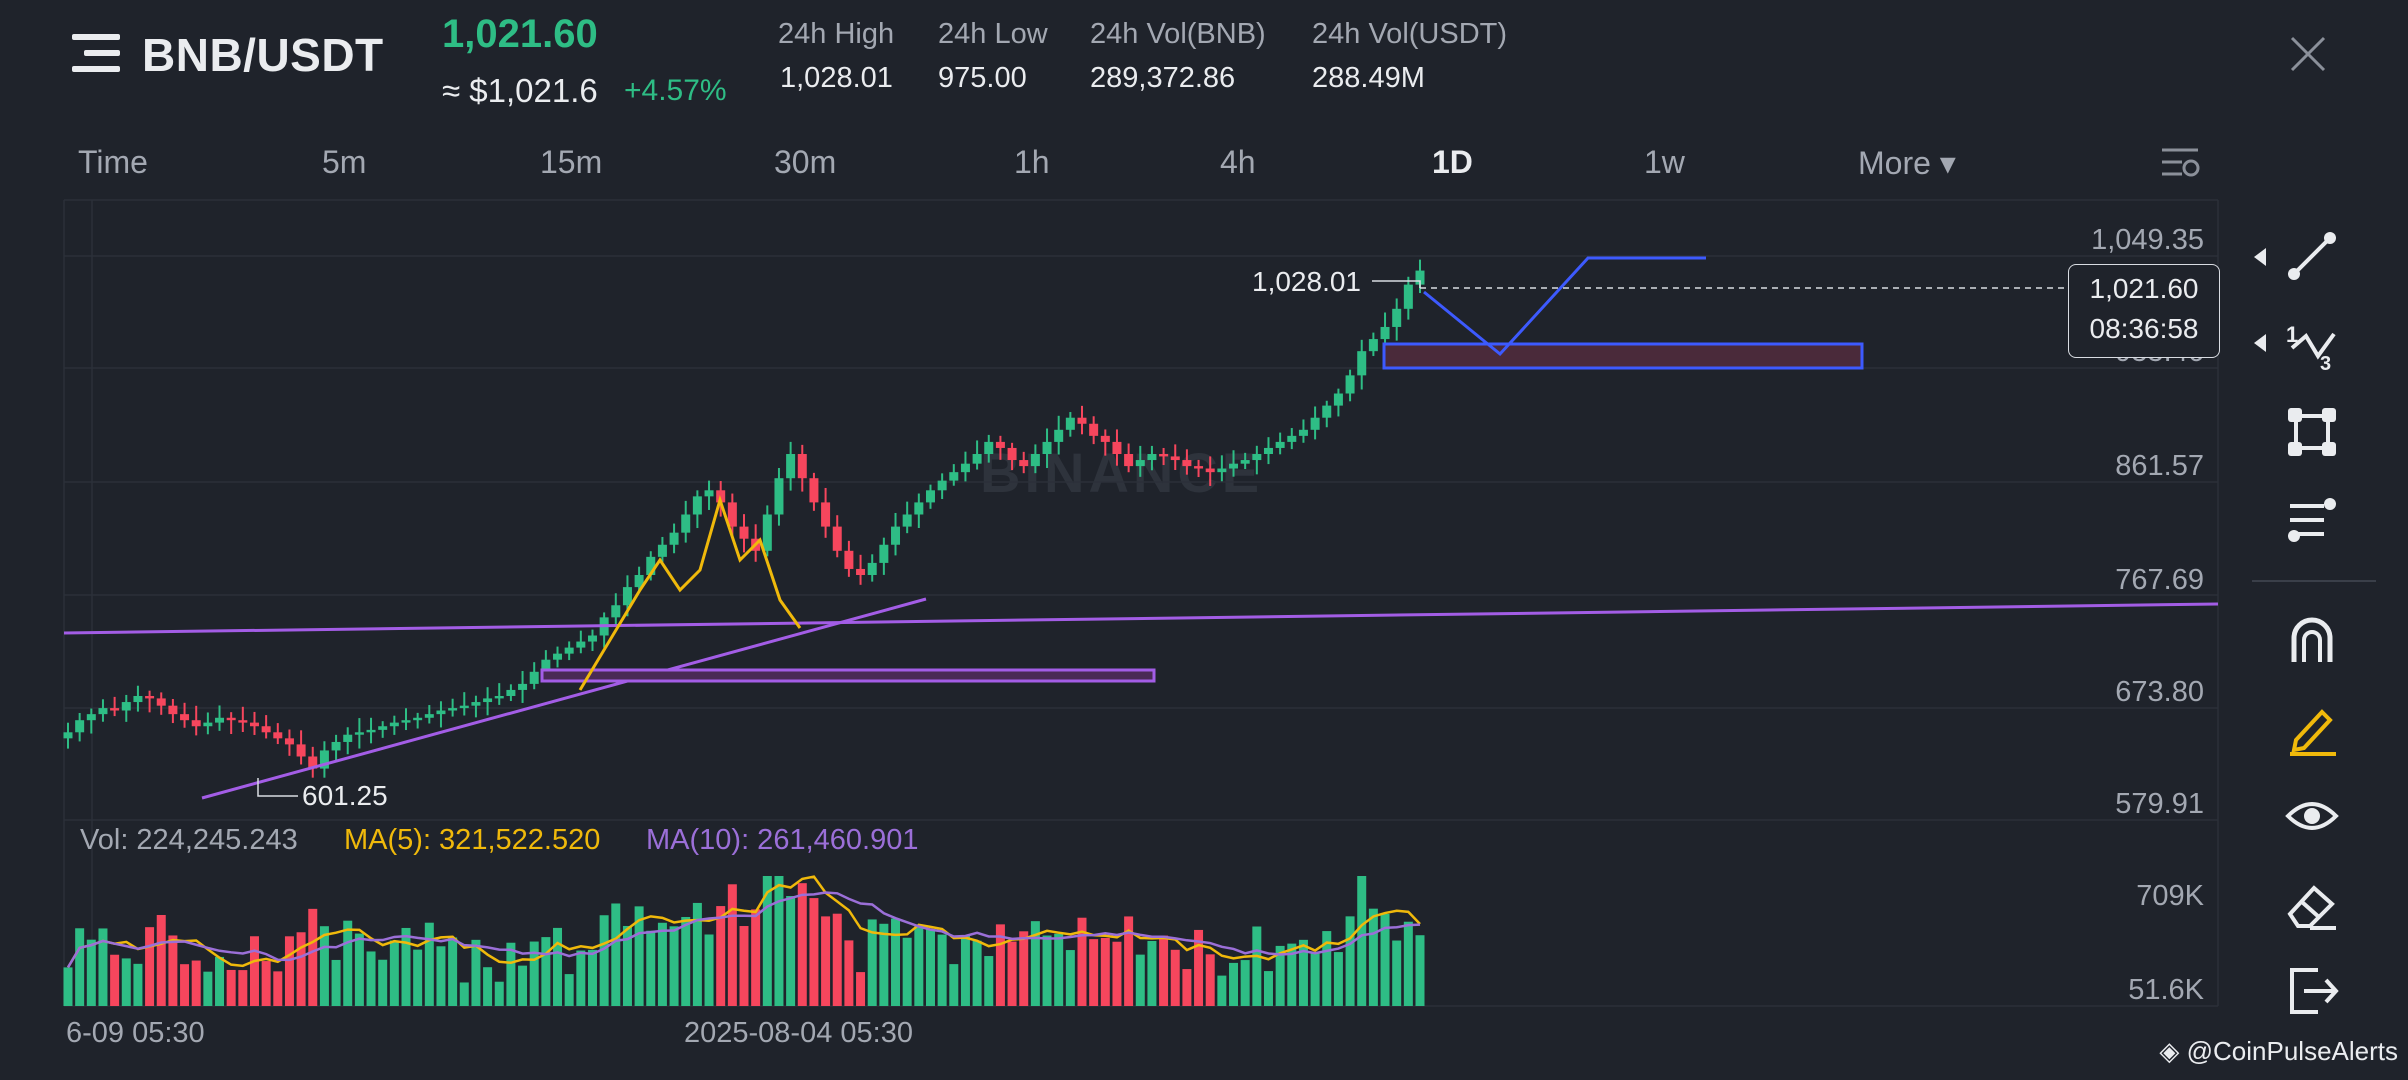 Image resolution: width=2408 pixels, height=1080 pixels. Describe the element at coordinates (1452, 162) in the screenshot. I see `tab-1d: 1D` at that location.